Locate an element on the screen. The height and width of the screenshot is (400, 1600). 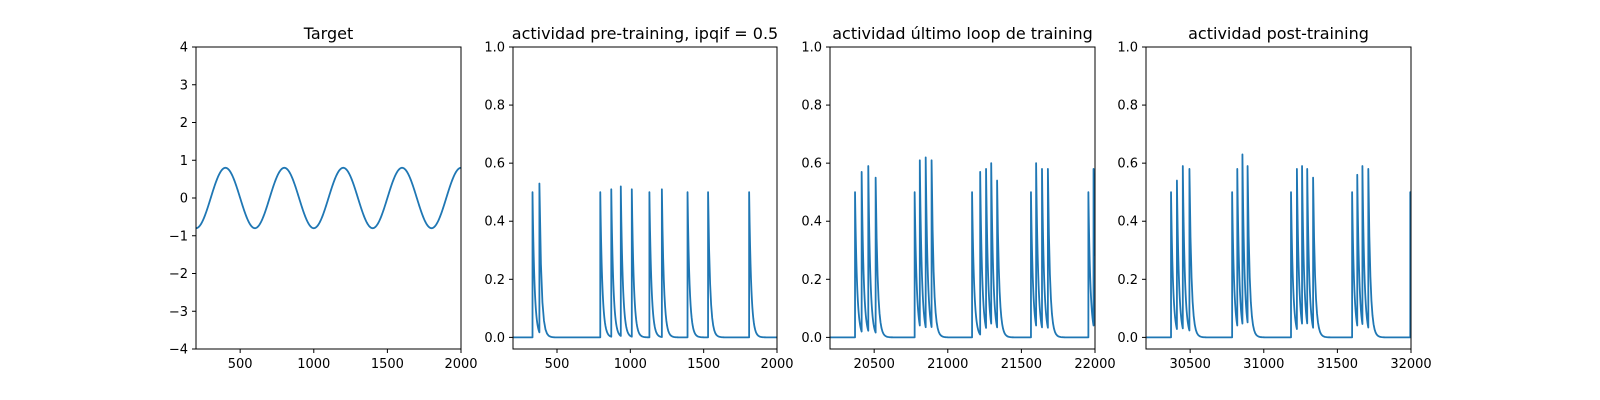
x-tick-label: 31000 is located at coordinates (1263, 364).